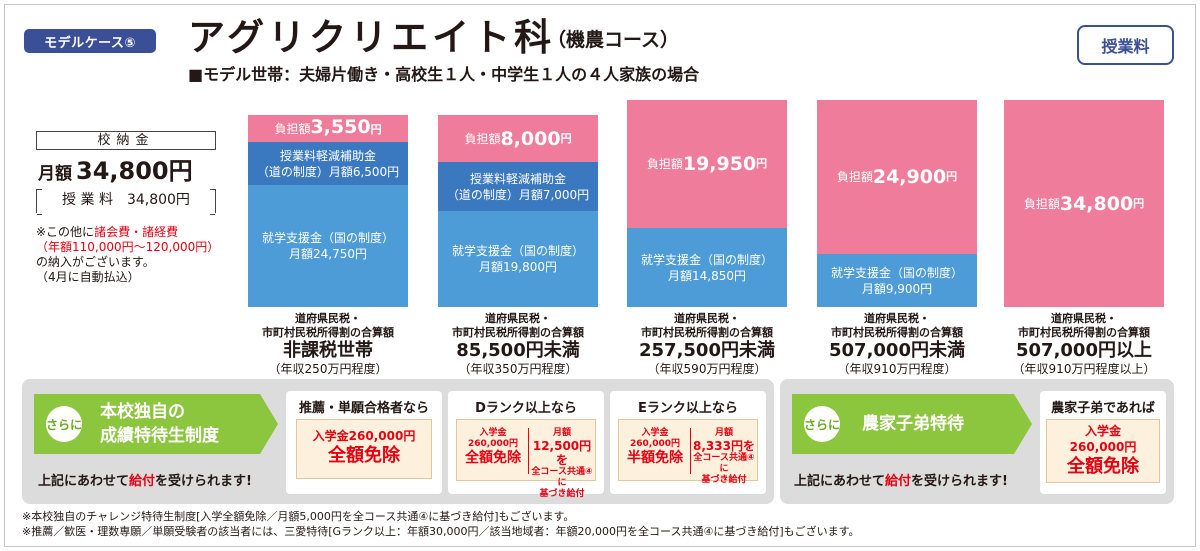 This screenshot has width=1200, height=551. Describe the element at coordinates (909, 177) in the screenshot. I see `burden-amount: 24,900` at that location.